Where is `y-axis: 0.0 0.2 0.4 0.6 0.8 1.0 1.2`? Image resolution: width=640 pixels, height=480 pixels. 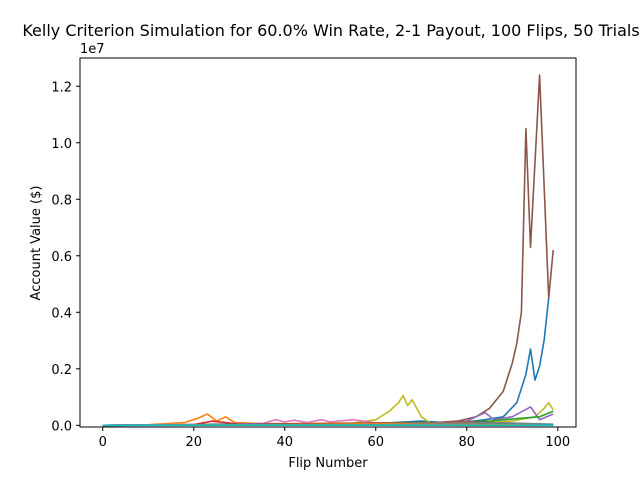
y-axis: 0.0 0.2 0.4 0.6 0.8 1.0 1.2 is located at coordinates (65, 257).